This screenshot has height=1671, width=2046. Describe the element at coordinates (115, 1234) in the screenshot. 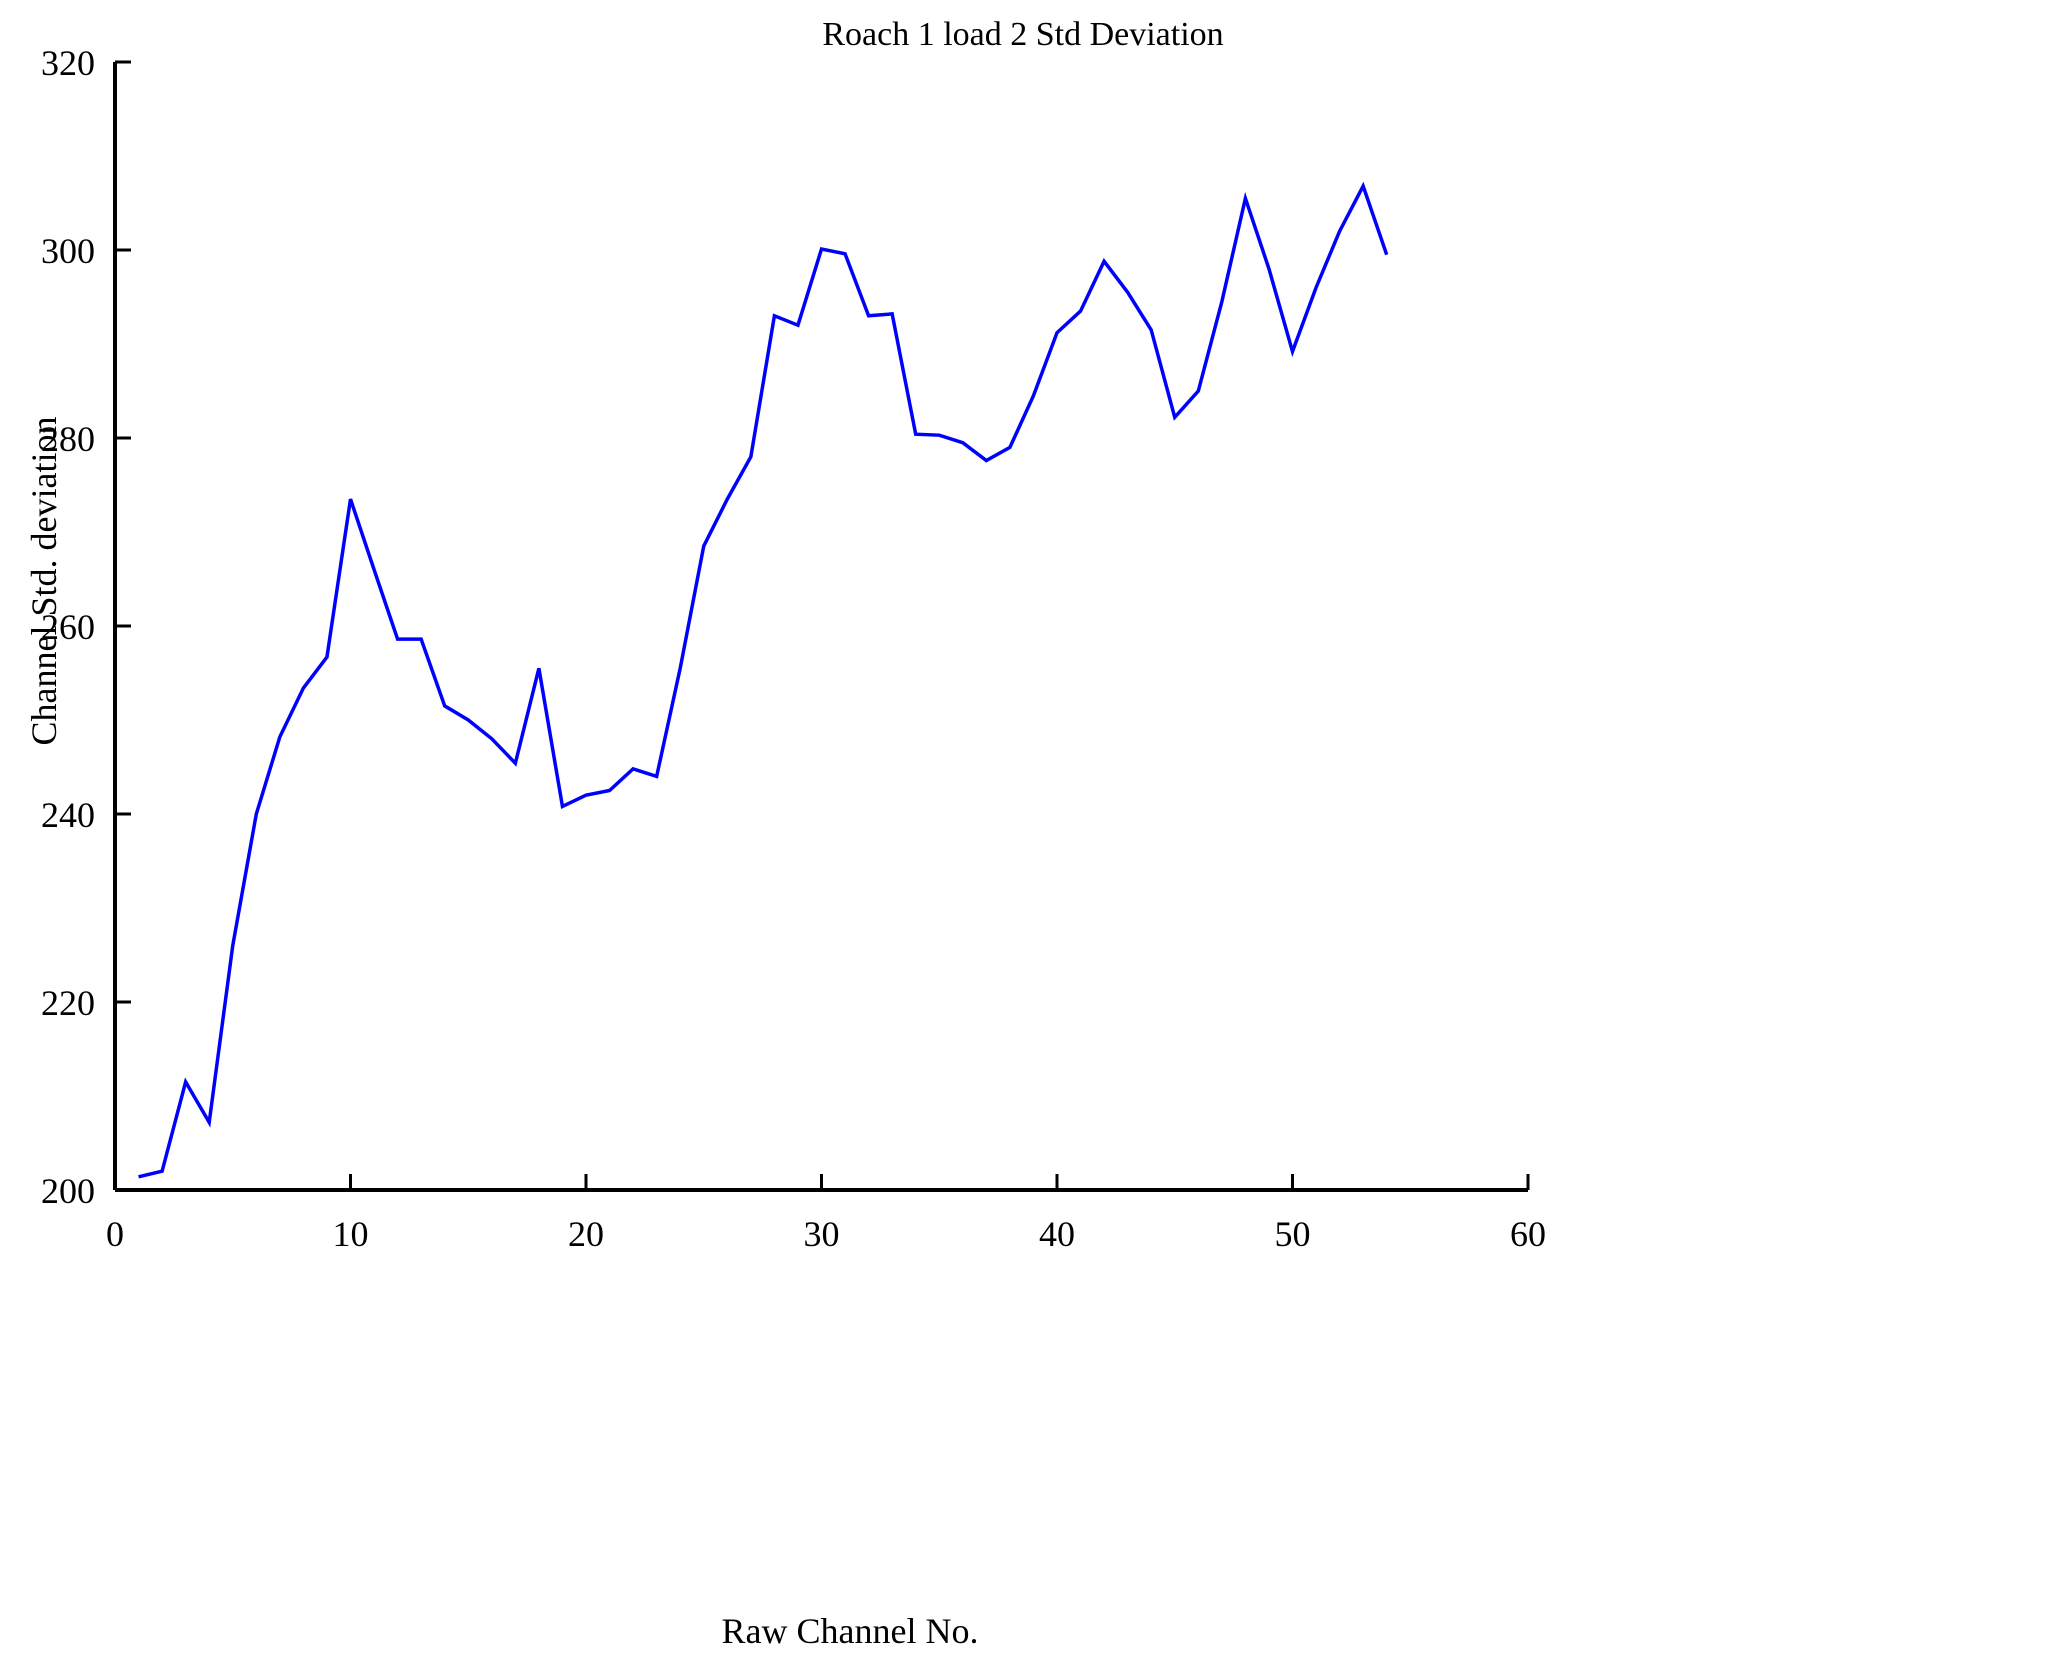

I see `x-tick-label: 0` at that location.